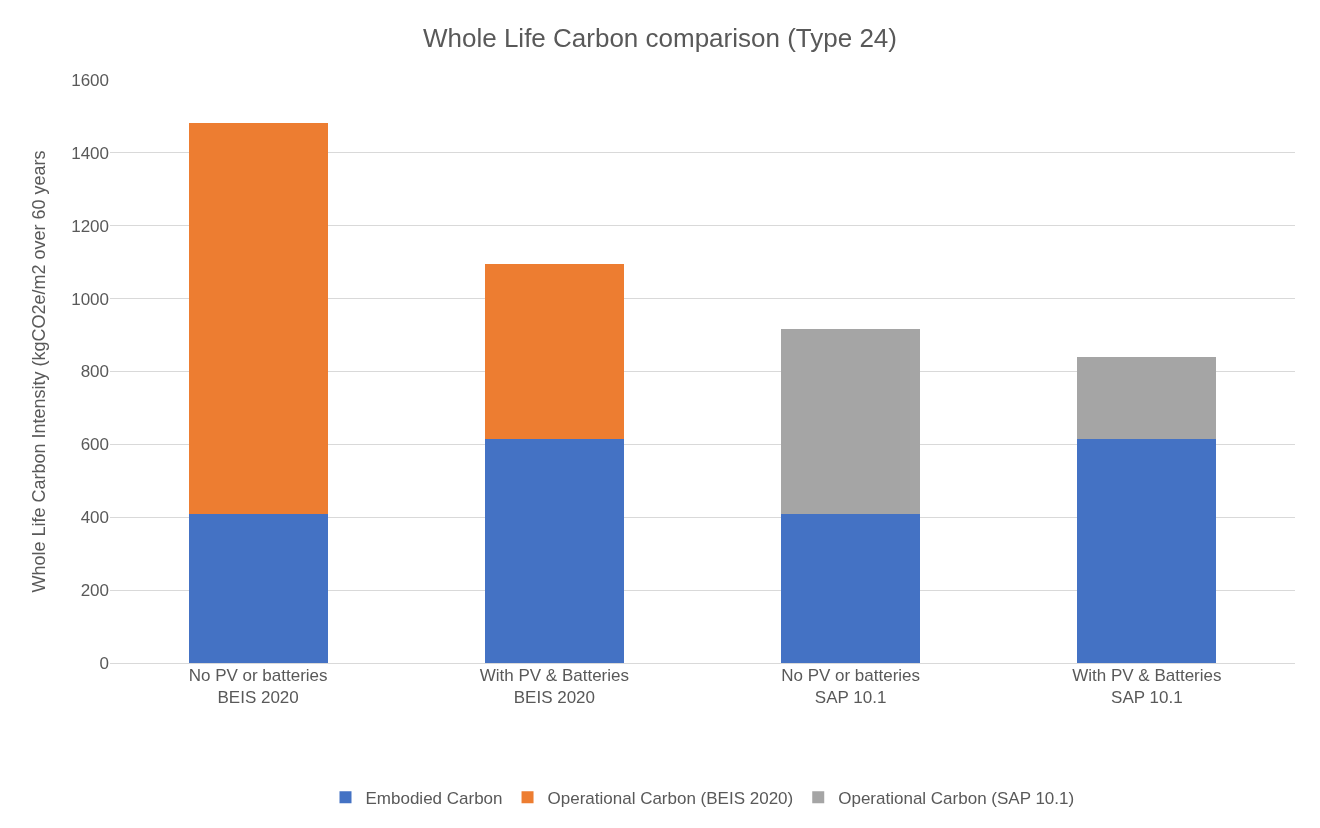  What do you see at coordinates (104, 663) in the screenshot?
I see `y-tick-label: 0` at bounding box center [104, 663].